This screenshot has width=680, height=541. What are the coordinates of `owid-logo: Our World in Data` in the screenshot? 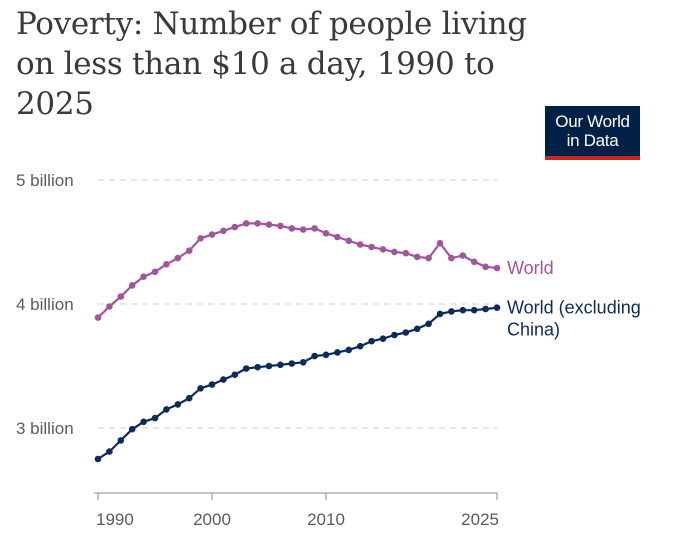 It's located at (592, 133).